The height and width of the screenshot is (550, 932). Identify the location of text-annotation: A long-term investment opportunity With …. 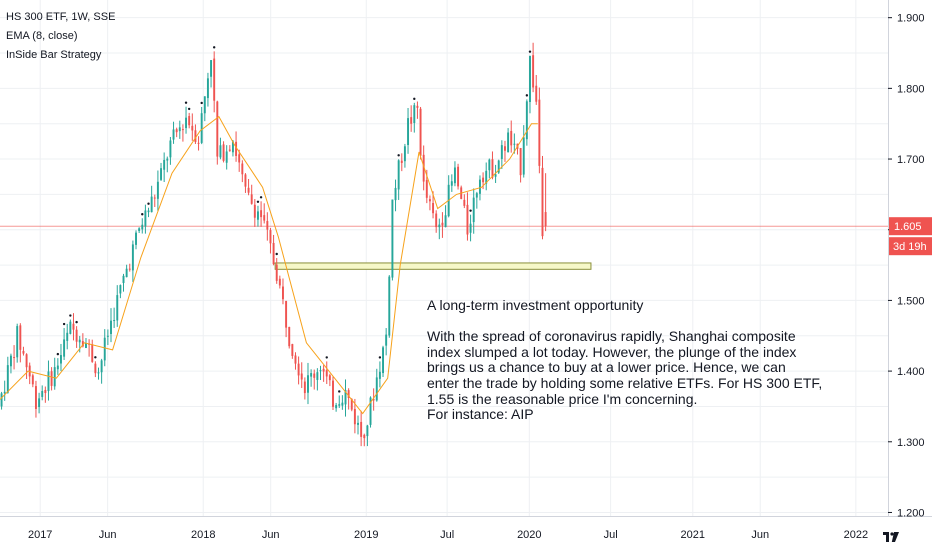
(647, 360).